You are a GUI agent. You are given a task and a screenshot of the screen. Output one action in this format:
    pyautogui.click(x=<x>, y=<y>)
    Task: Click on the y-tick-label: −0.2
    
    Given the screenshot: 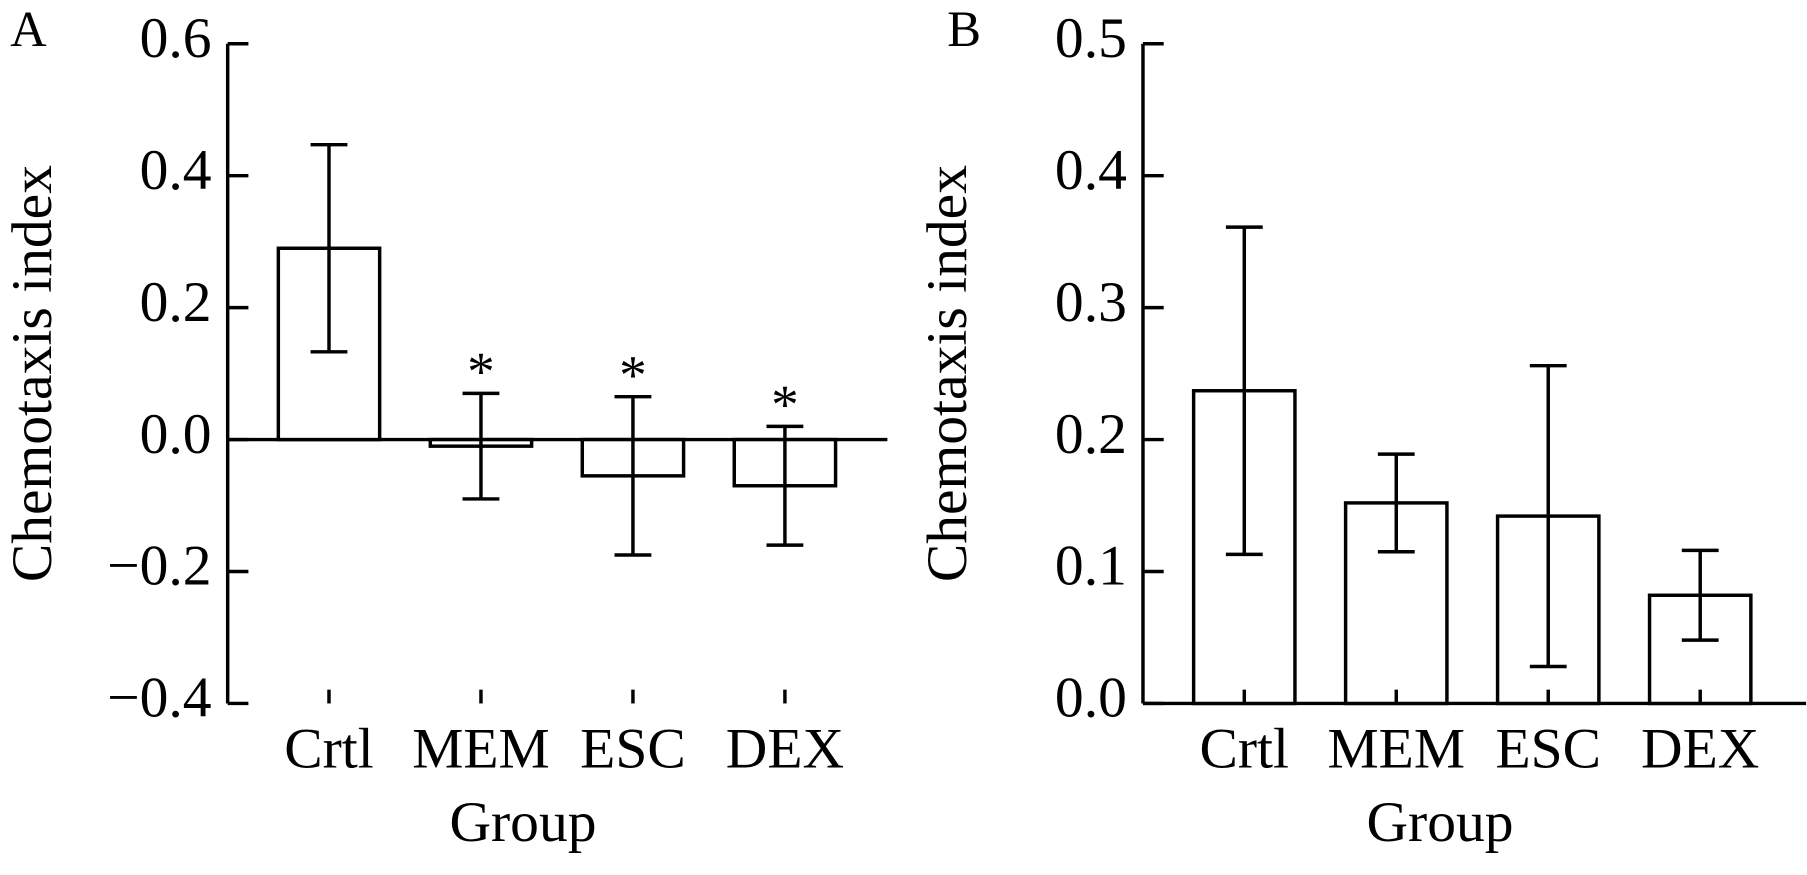 What is the action you would take?
    pyautogui.click(x=159, y=566)
    